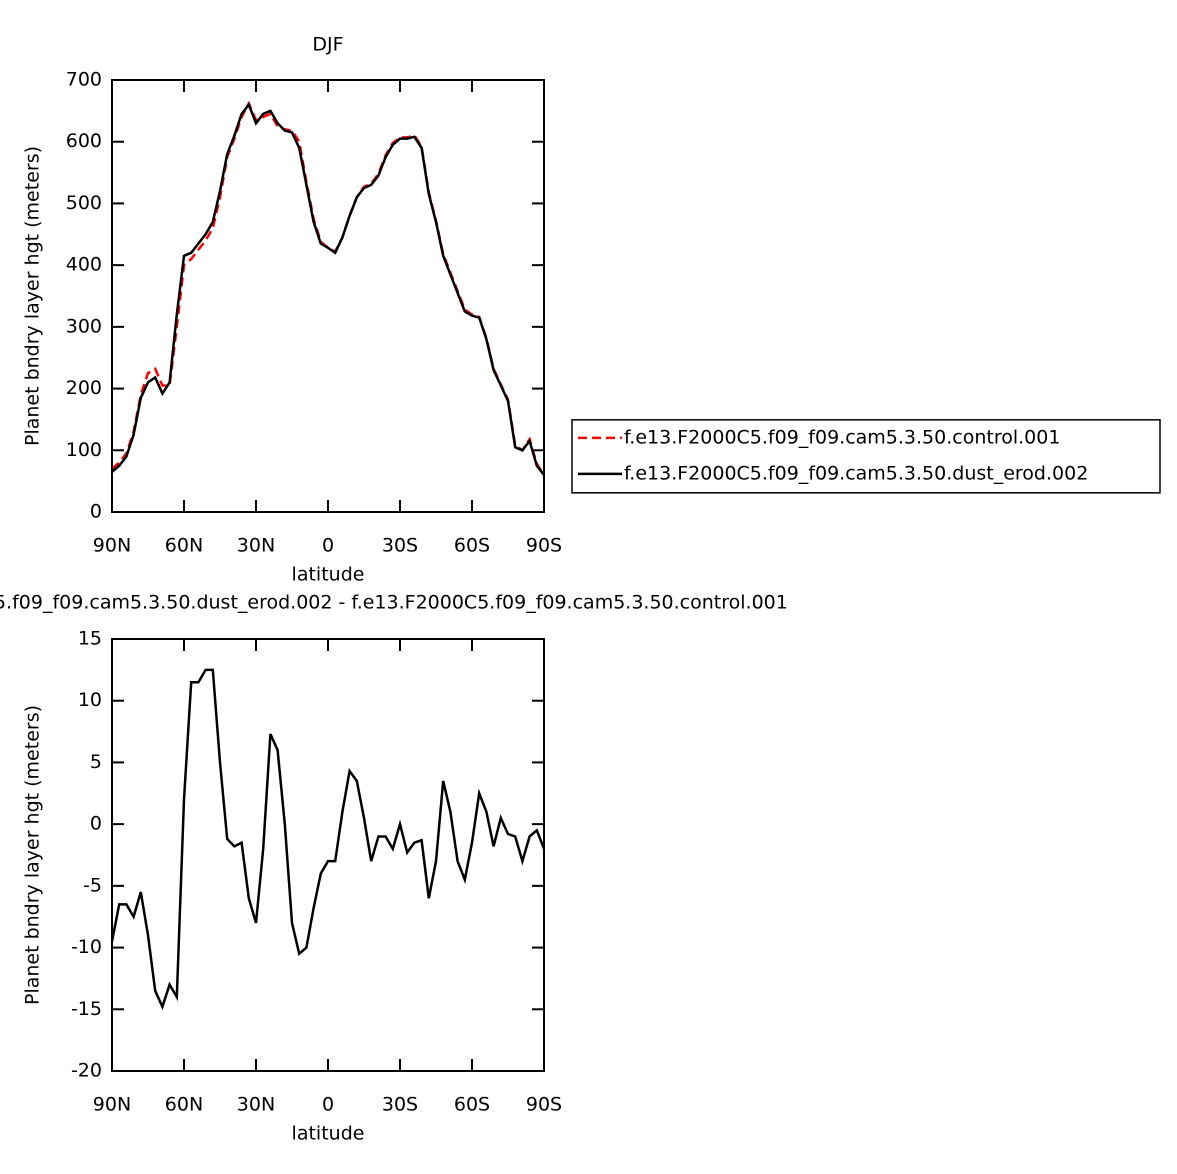  I want to click on y-tick-label: 600, so click(84, 141).